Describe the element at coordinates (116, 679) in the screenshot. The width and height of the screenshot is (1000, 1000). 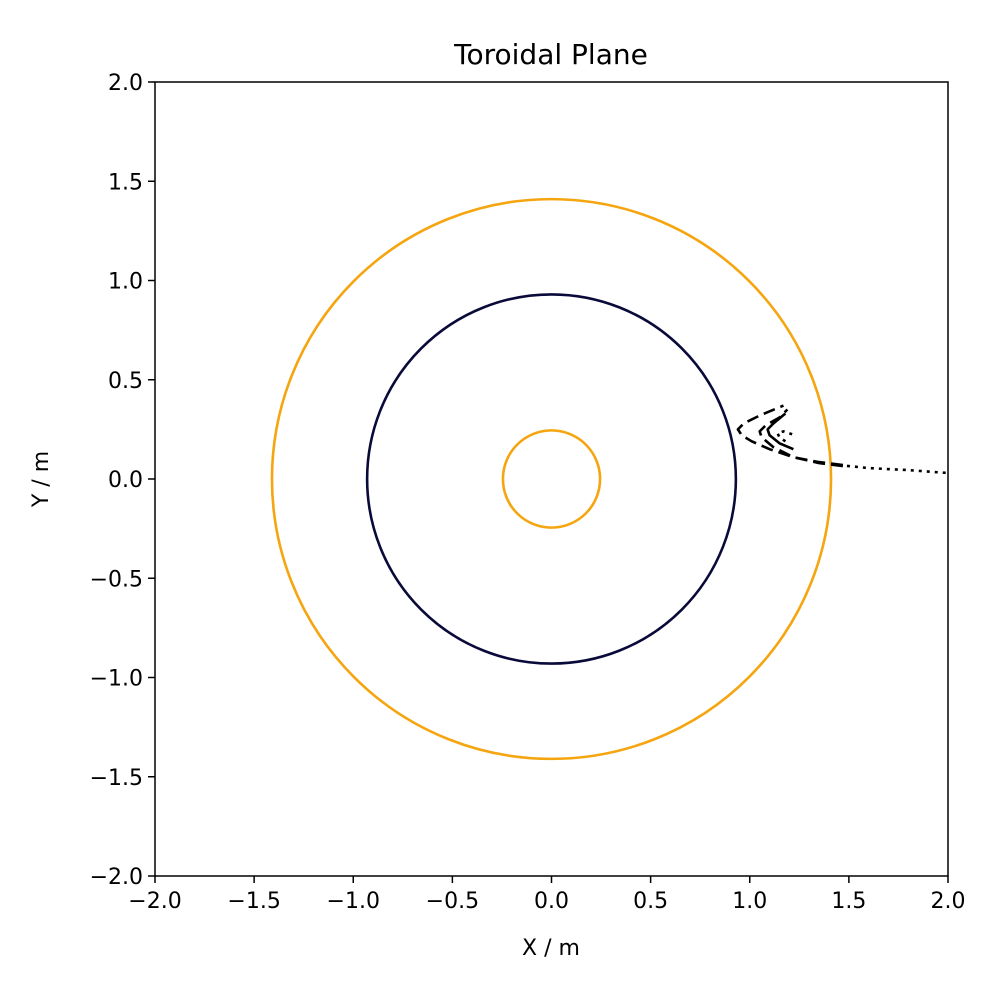
I see `y-tick-label: −1.0` at that location.